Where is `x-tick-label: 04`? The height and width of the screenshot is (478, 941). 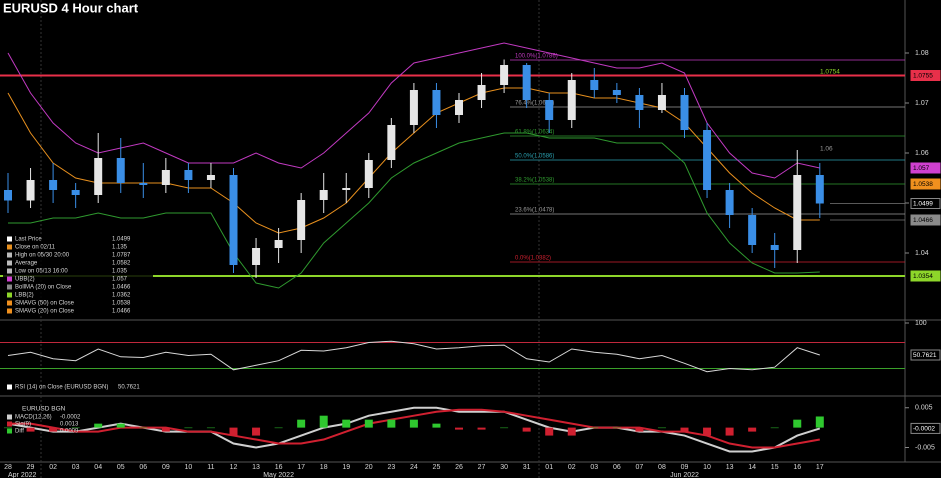
x-tick-label: 04 is located at coordinates (98, 467).